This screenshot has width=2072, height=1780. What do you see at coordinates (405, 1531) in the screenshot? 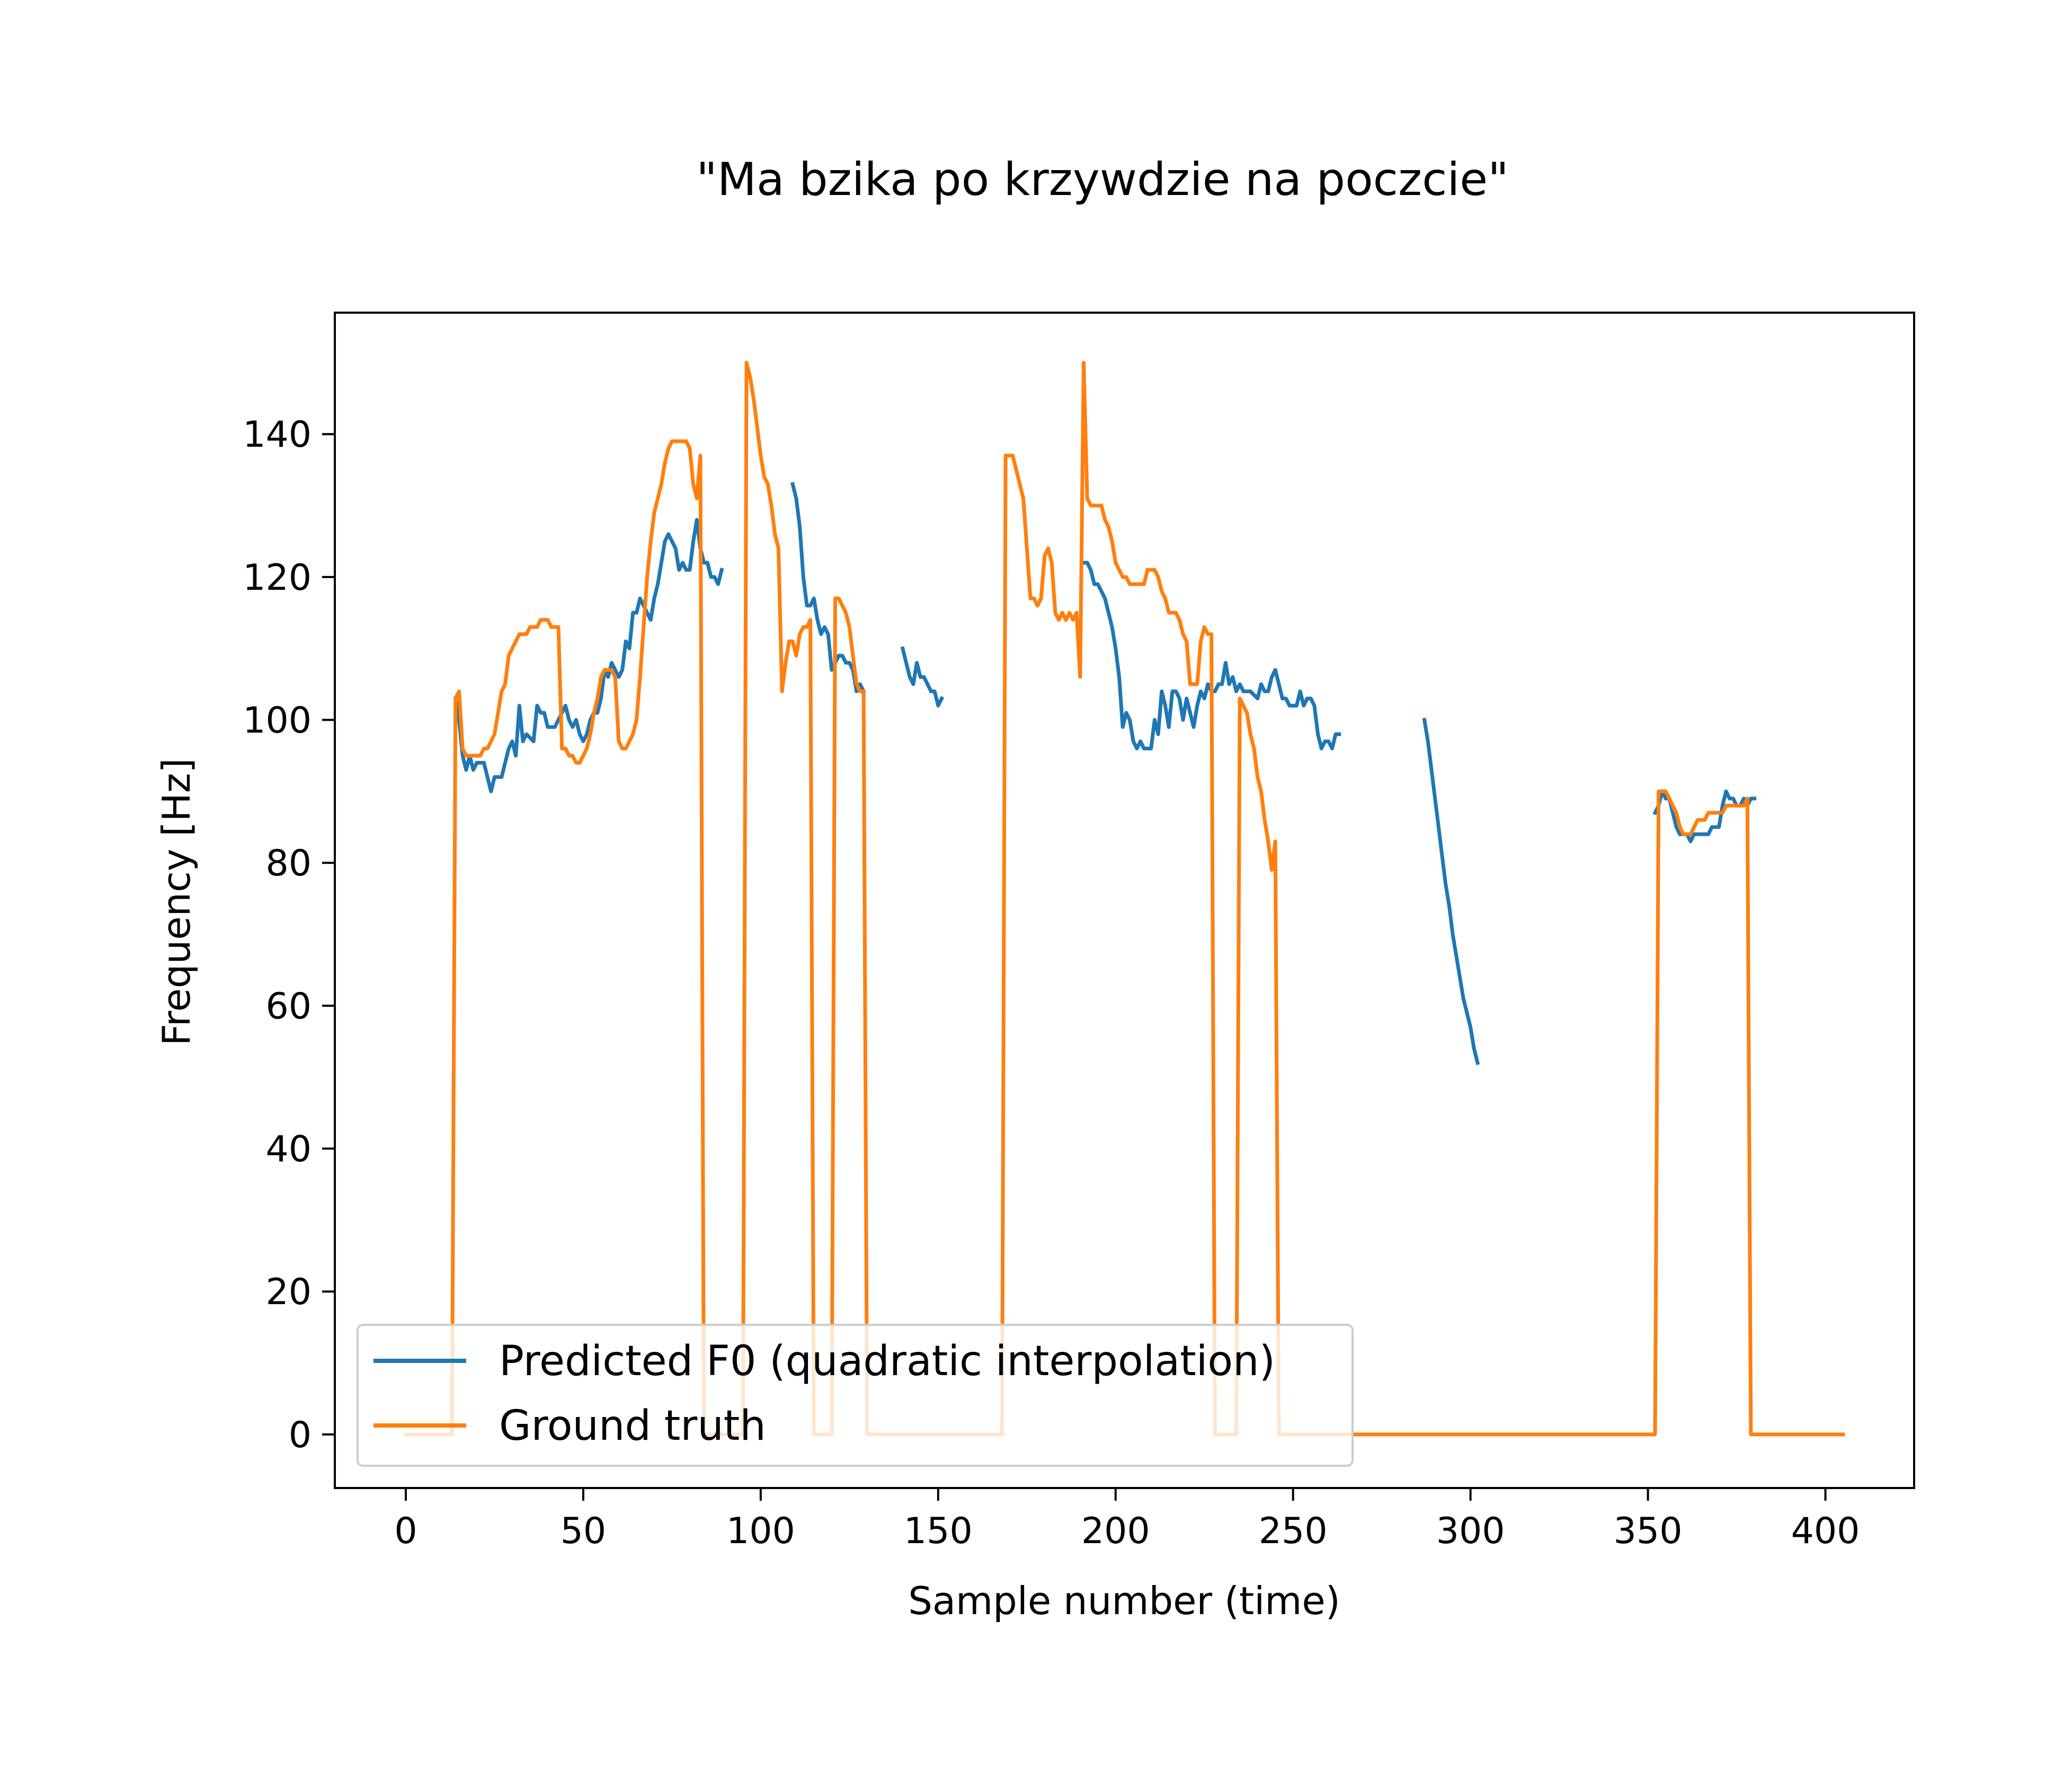
I see `x-tick-label: 0` at bounding box center [405, 1531].